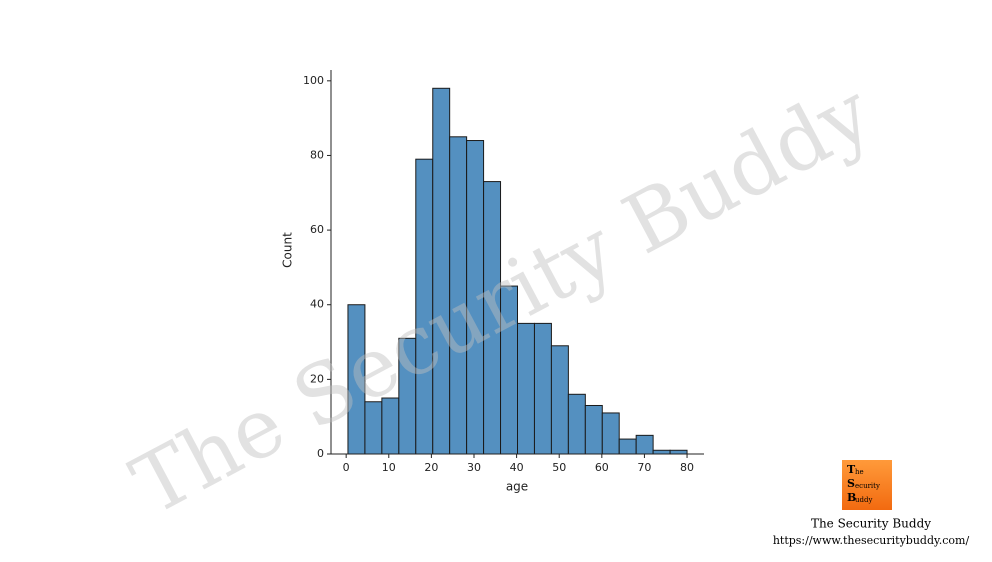 The height and width of the screenshot is (562, 992). I want to click on logo-letter: T, so click(851, 469).